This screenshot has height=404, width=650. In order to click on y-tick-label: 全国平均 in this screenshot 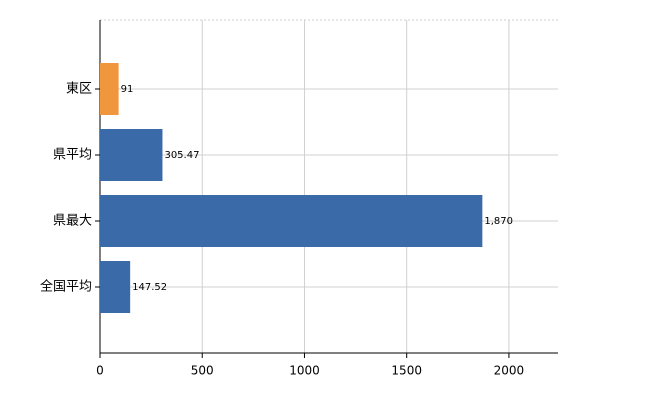, I will do `click(66, 287)`.